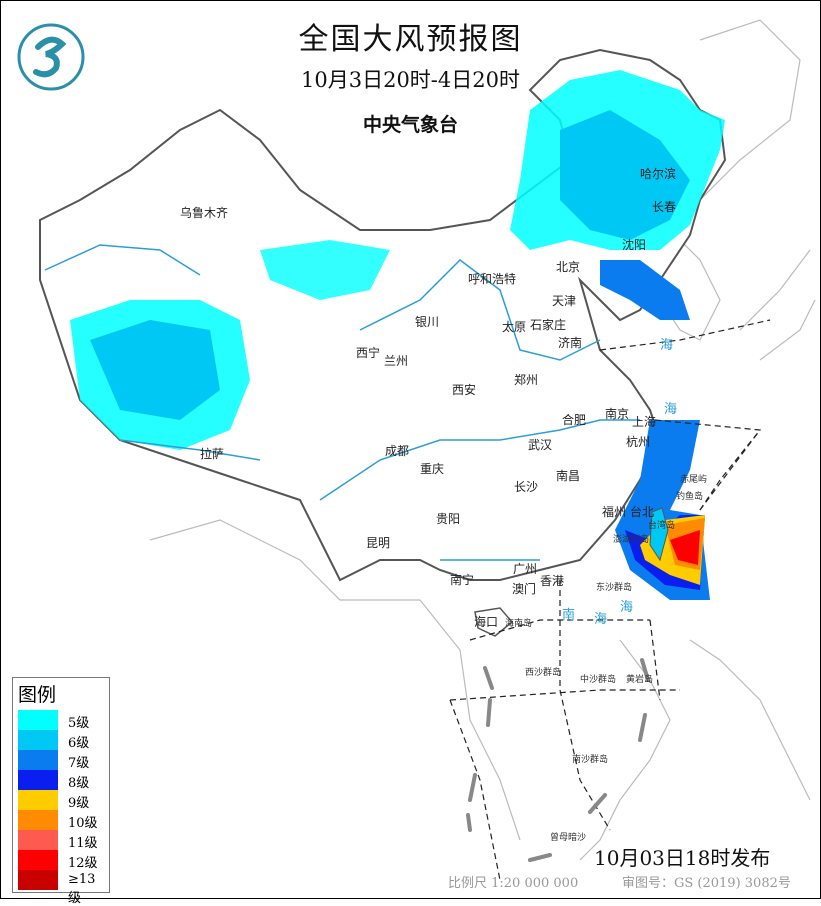  What do you see at coordinates (540, 445) in the screenshot?
I see `city-label: 武汉` at bounding box center [540, 445].